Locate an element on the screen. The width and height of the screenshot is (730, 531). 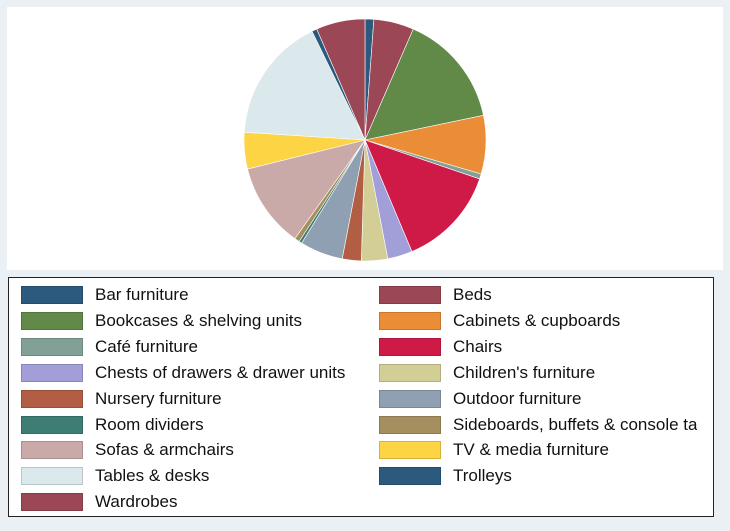
legend-item: Sideboards, buffets & console ta is located at coordinates (538, 425).